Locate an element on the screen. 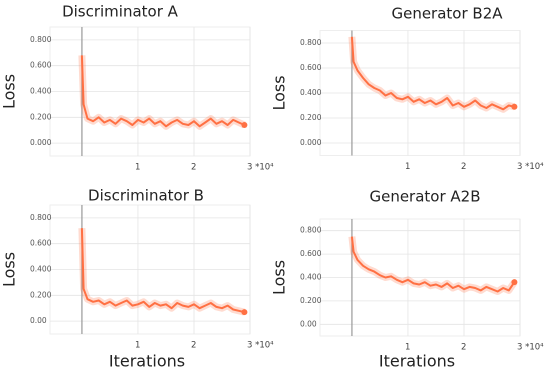 Image resolution: width=546 pixels, height=370 pixels. chart-title: Generator A2B is located at coordinates (424, 197).